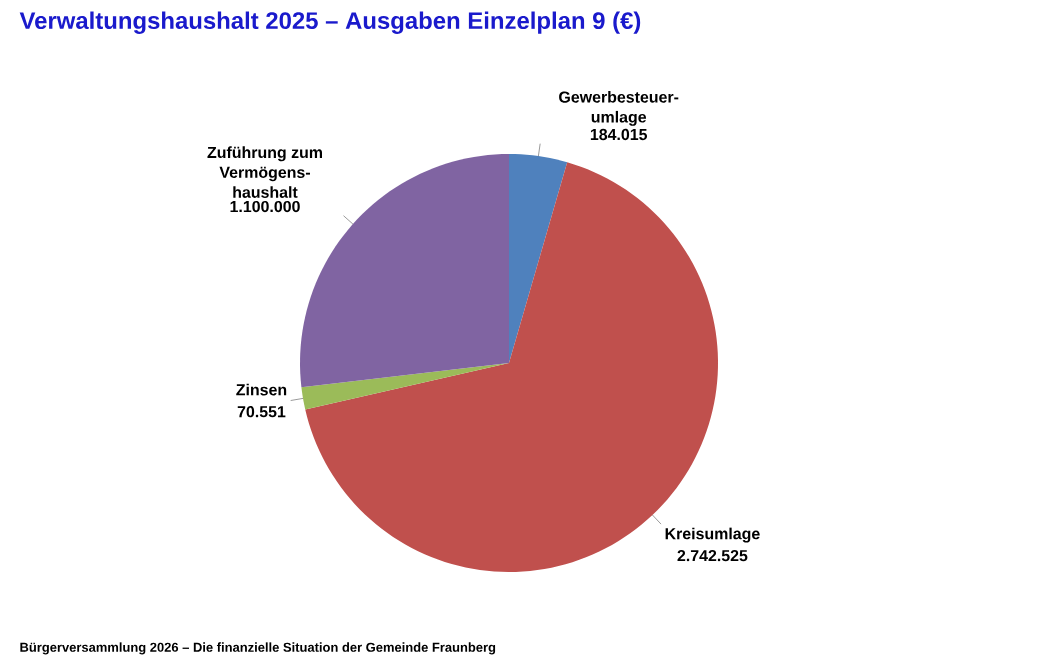 The image size is (1060, 660). I want to click on data-label: 2.742.525, so click(712, 555).